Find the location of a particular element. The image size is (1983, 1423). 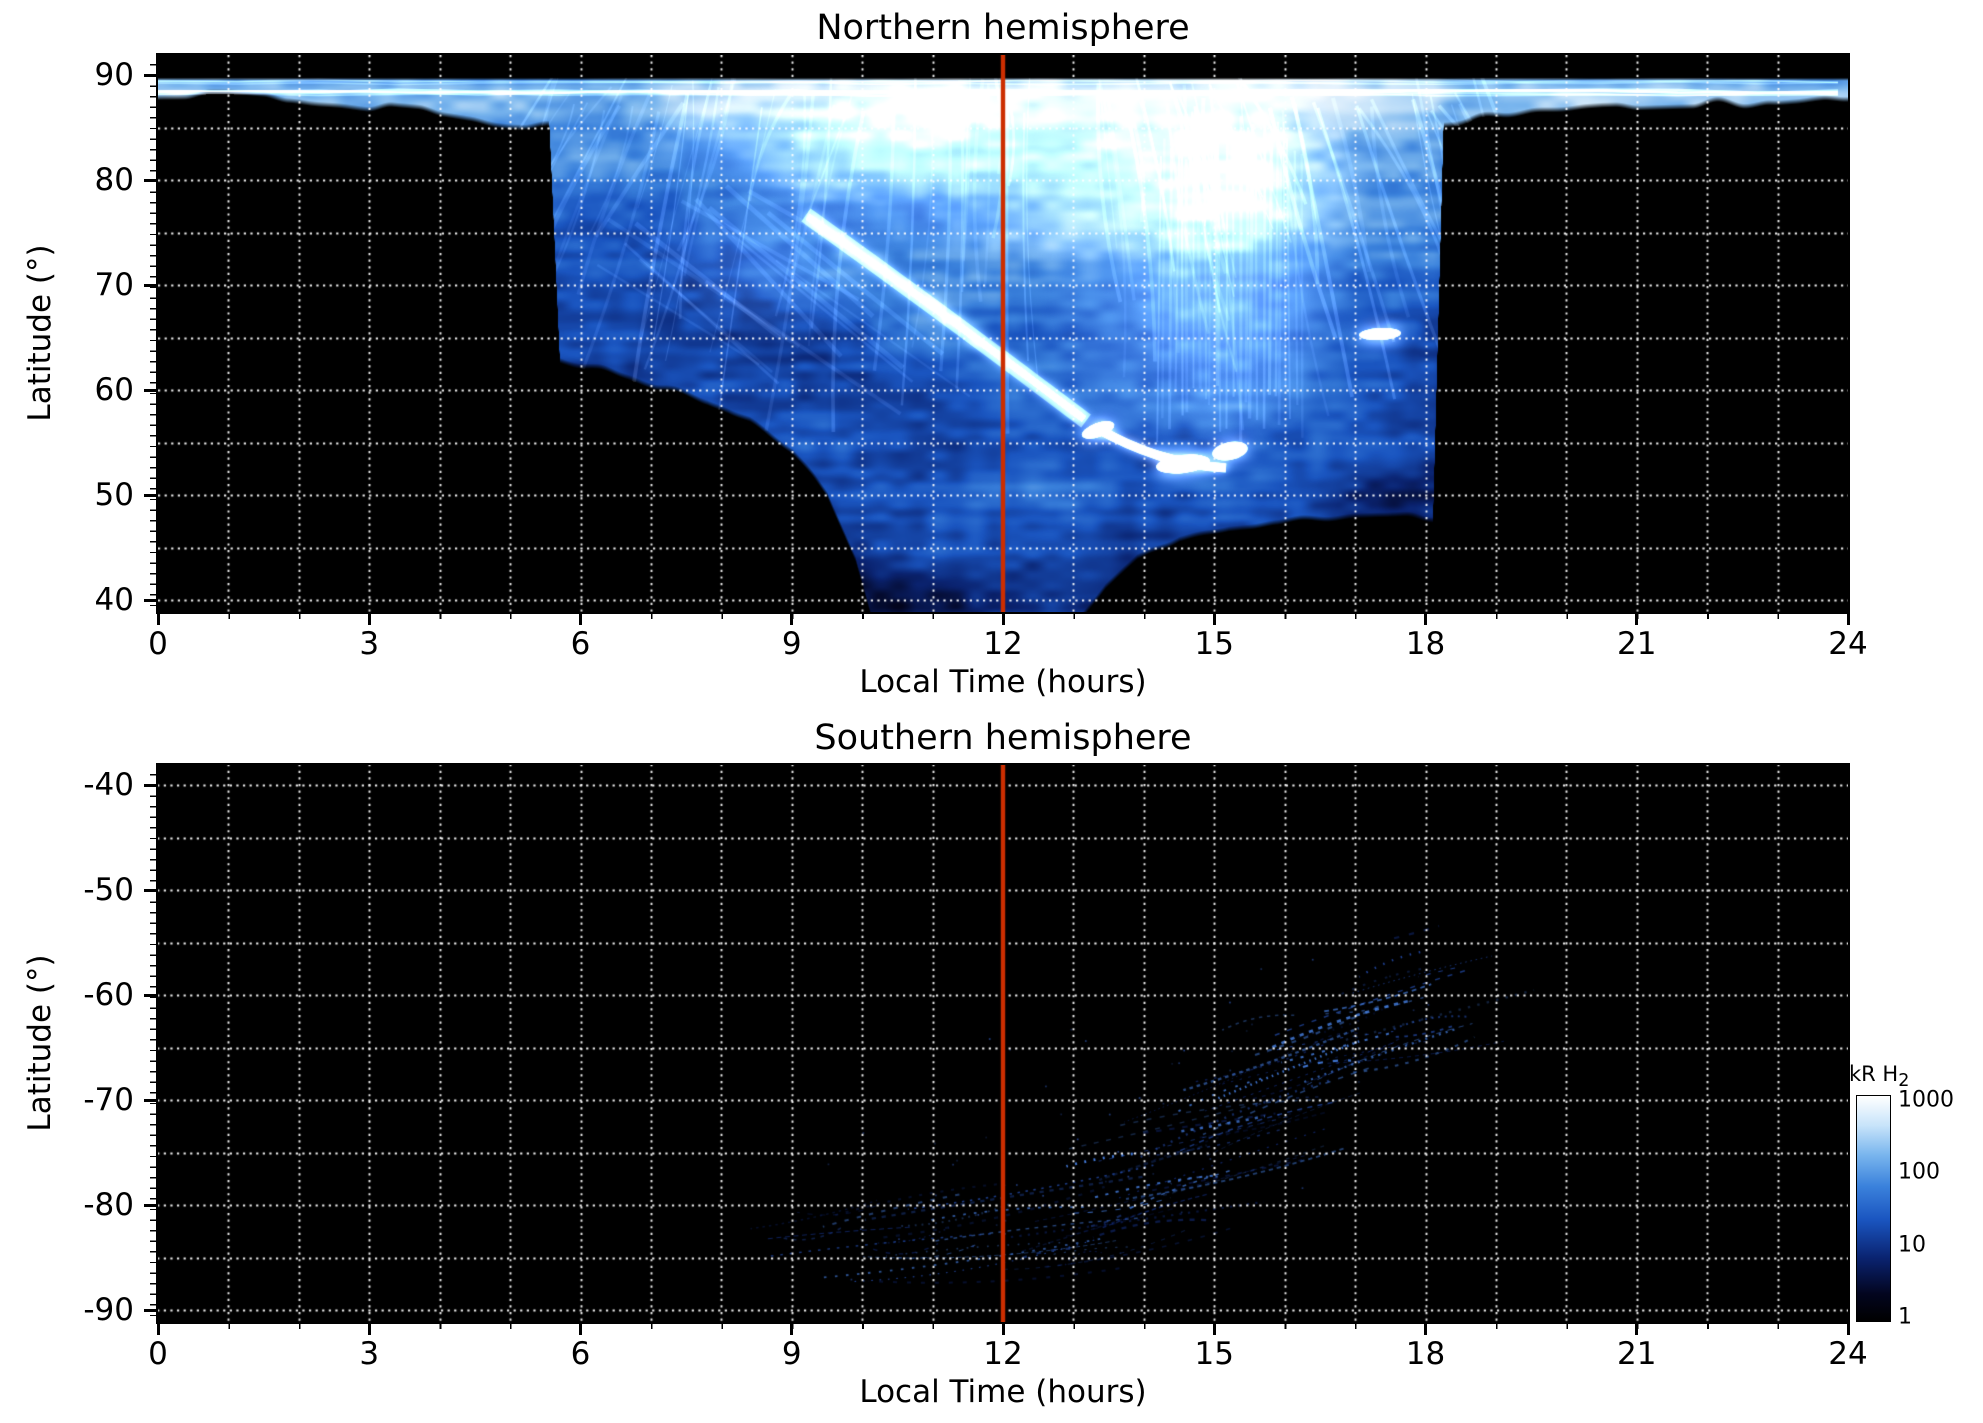

colorbar-tick-label: 100 is located at coordinates (1919, 1172).